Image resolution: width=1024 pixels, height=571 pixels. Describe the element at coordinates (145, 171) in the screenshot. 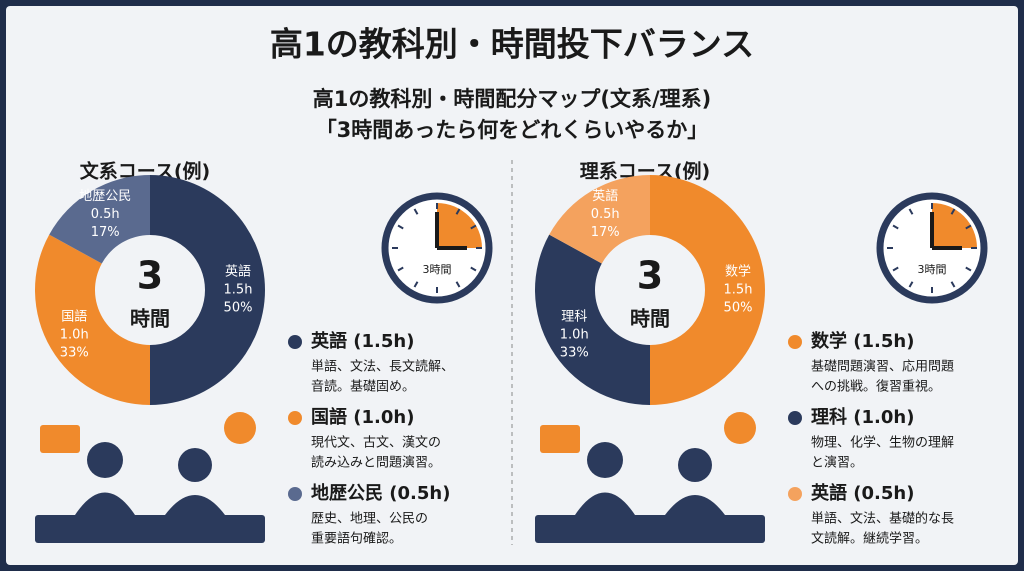

I see `chart-title: 文系コース(例)` at that location.